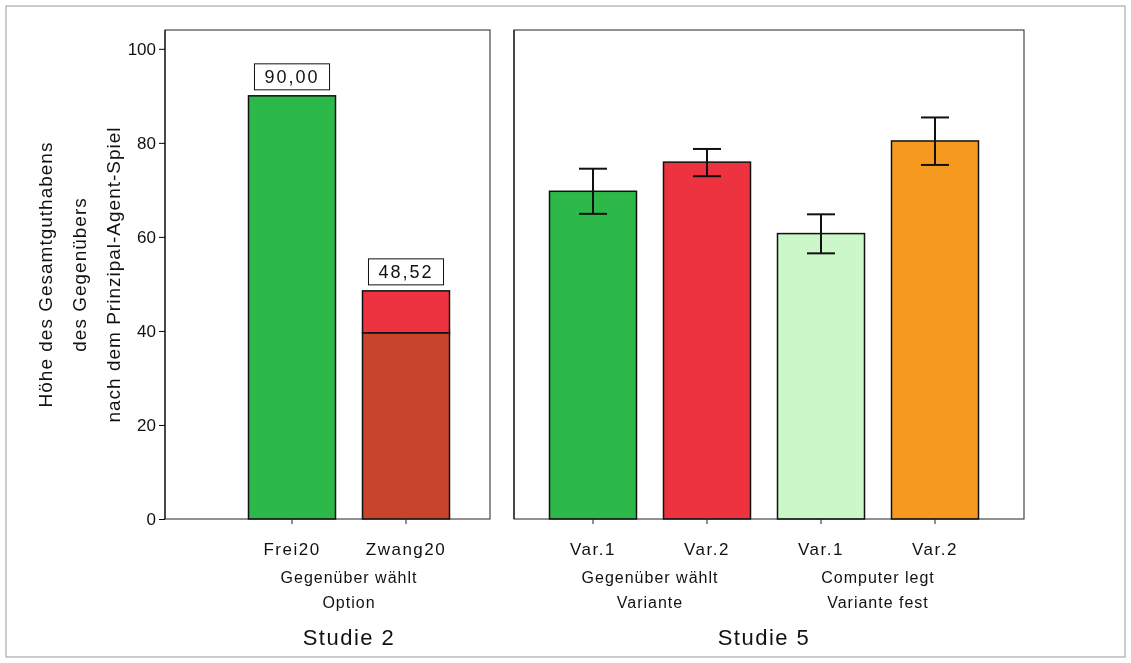 This screenshot has width=1131, height=663. I want to click on text: Studie 5, so click(764, 637).